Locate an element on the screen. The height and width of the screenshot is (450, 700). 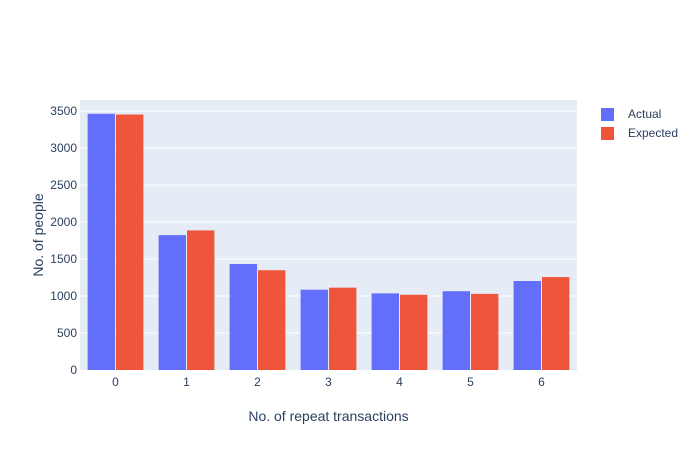
y-tick-label: 2000 is located at coordinates (63, 222).